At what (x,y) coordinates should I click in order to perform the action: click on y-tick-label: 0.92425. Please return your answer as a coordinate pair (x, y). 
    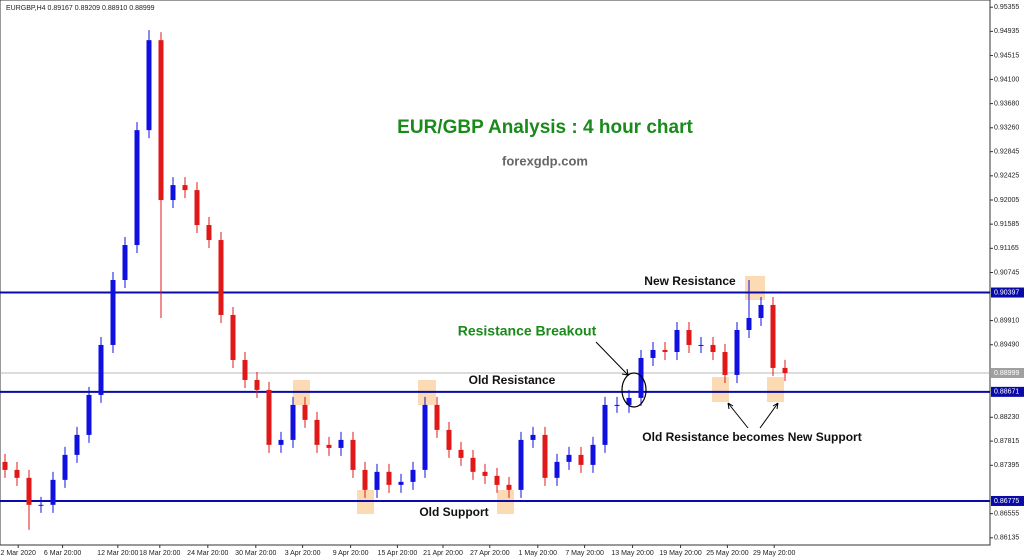
    Looking at the image, I should click on (1006, 176).